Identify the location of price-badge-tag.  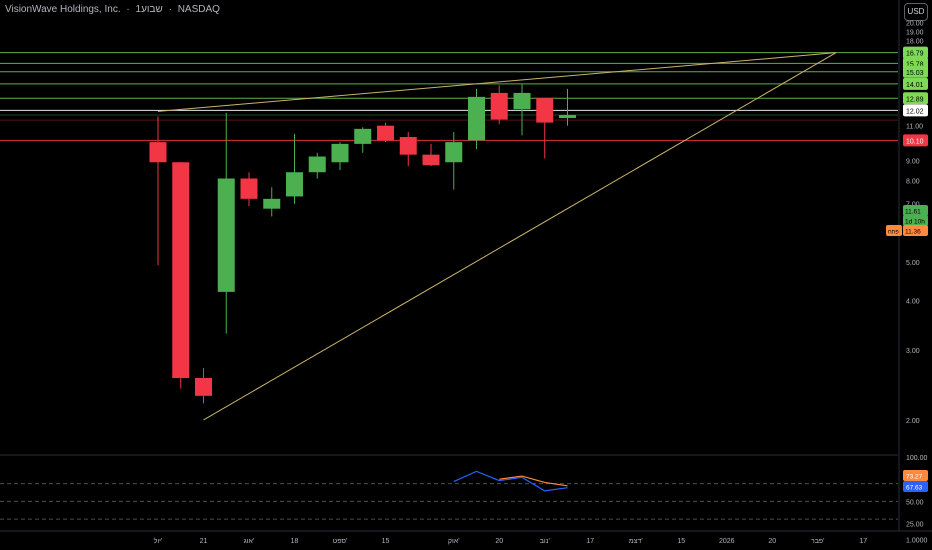
(894, 230).